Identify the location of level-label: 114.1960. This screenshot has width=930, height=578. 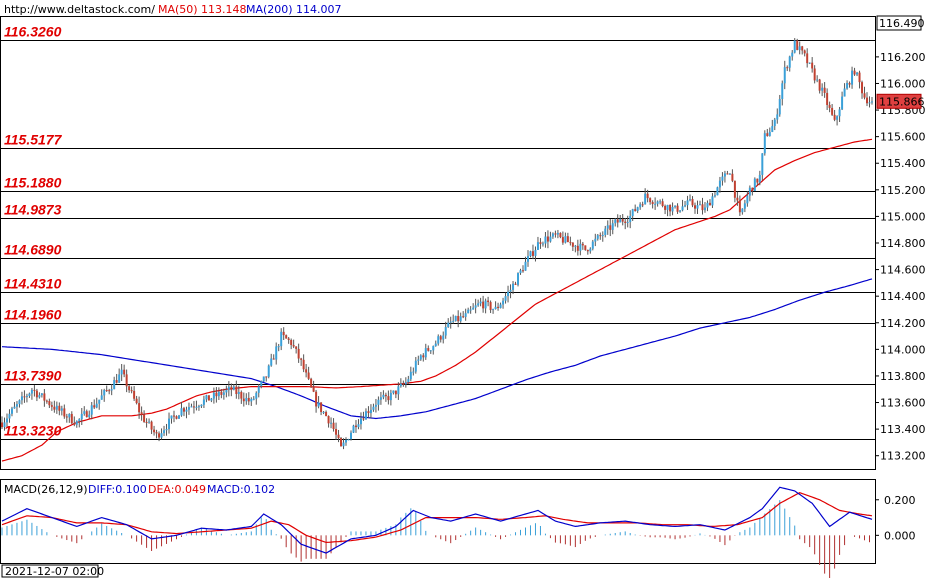
(33, 315).